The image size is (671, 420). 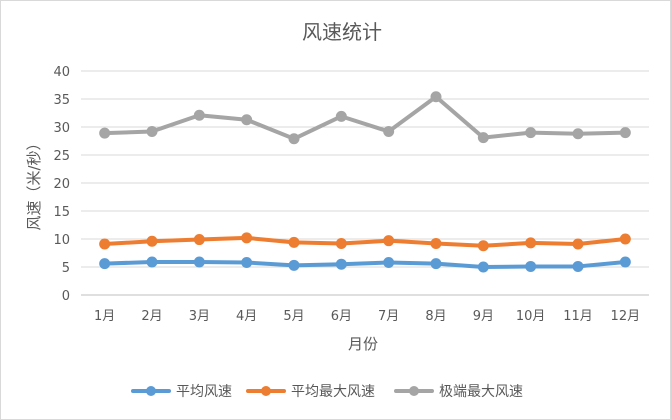 What do you see at coordinates (293, 316) in the screenshot?
I see `x-tick-label: 5月` at bounding box center [293, 316].